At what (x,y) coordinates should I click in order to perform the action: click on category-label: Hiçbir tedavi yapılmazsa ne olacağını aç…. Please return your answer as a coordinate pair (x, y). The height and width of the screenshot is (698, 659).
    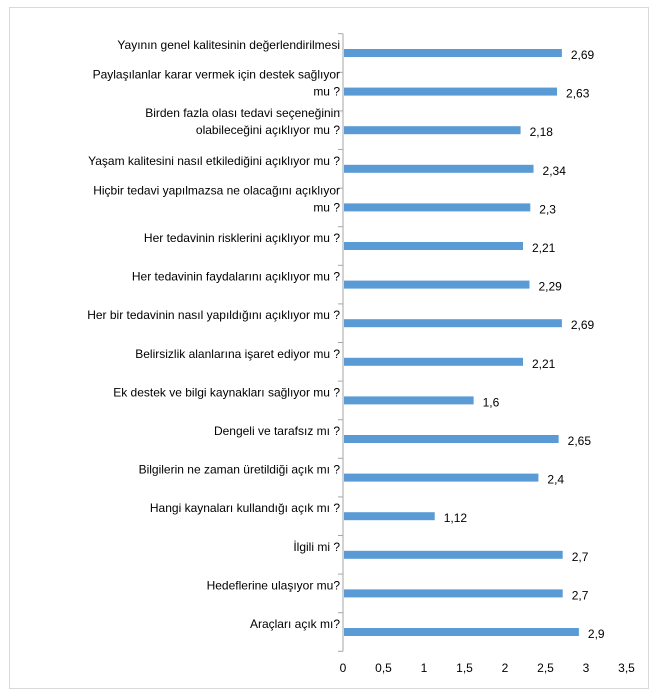
    Looking at the image, I should click on (216, 190).